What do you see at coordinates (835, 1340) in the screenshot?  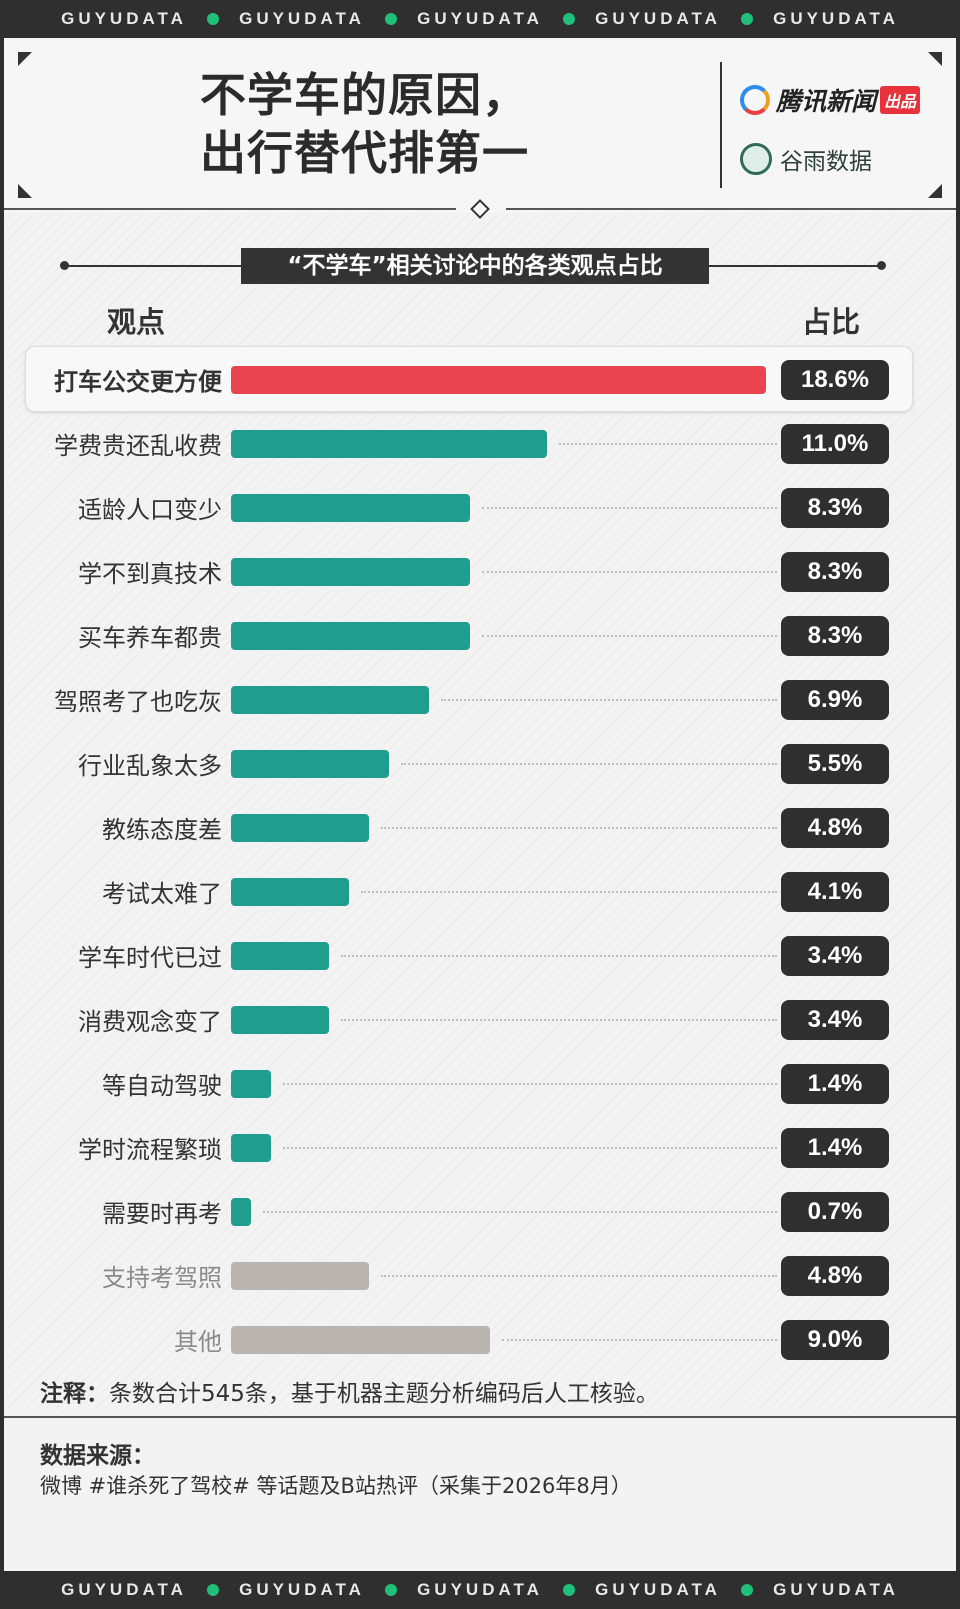 I see `value-badge: 9.0%` at bounding box center [835, 1340].